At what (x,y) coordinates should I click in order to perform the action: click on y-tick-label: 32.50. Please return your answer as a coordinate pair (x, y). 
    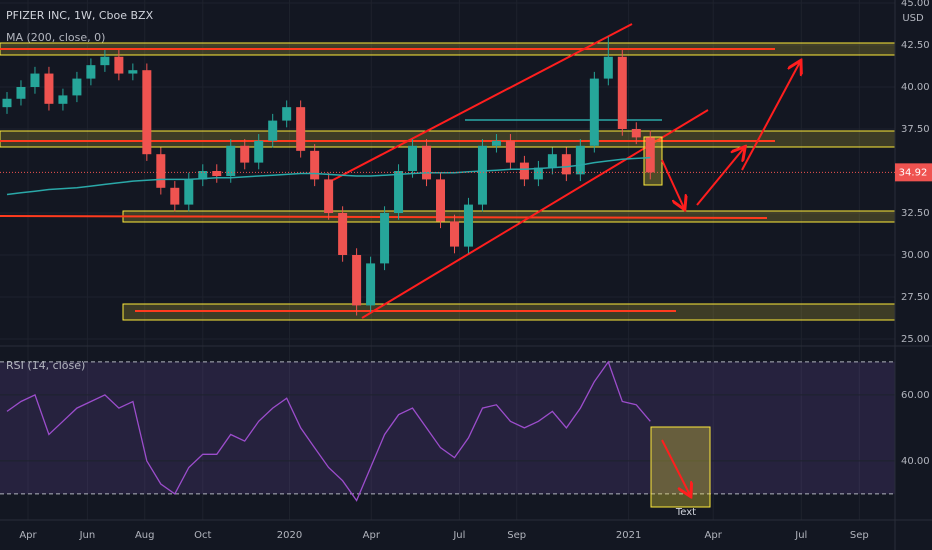
    Looking at the image, I should click on (915, 213).